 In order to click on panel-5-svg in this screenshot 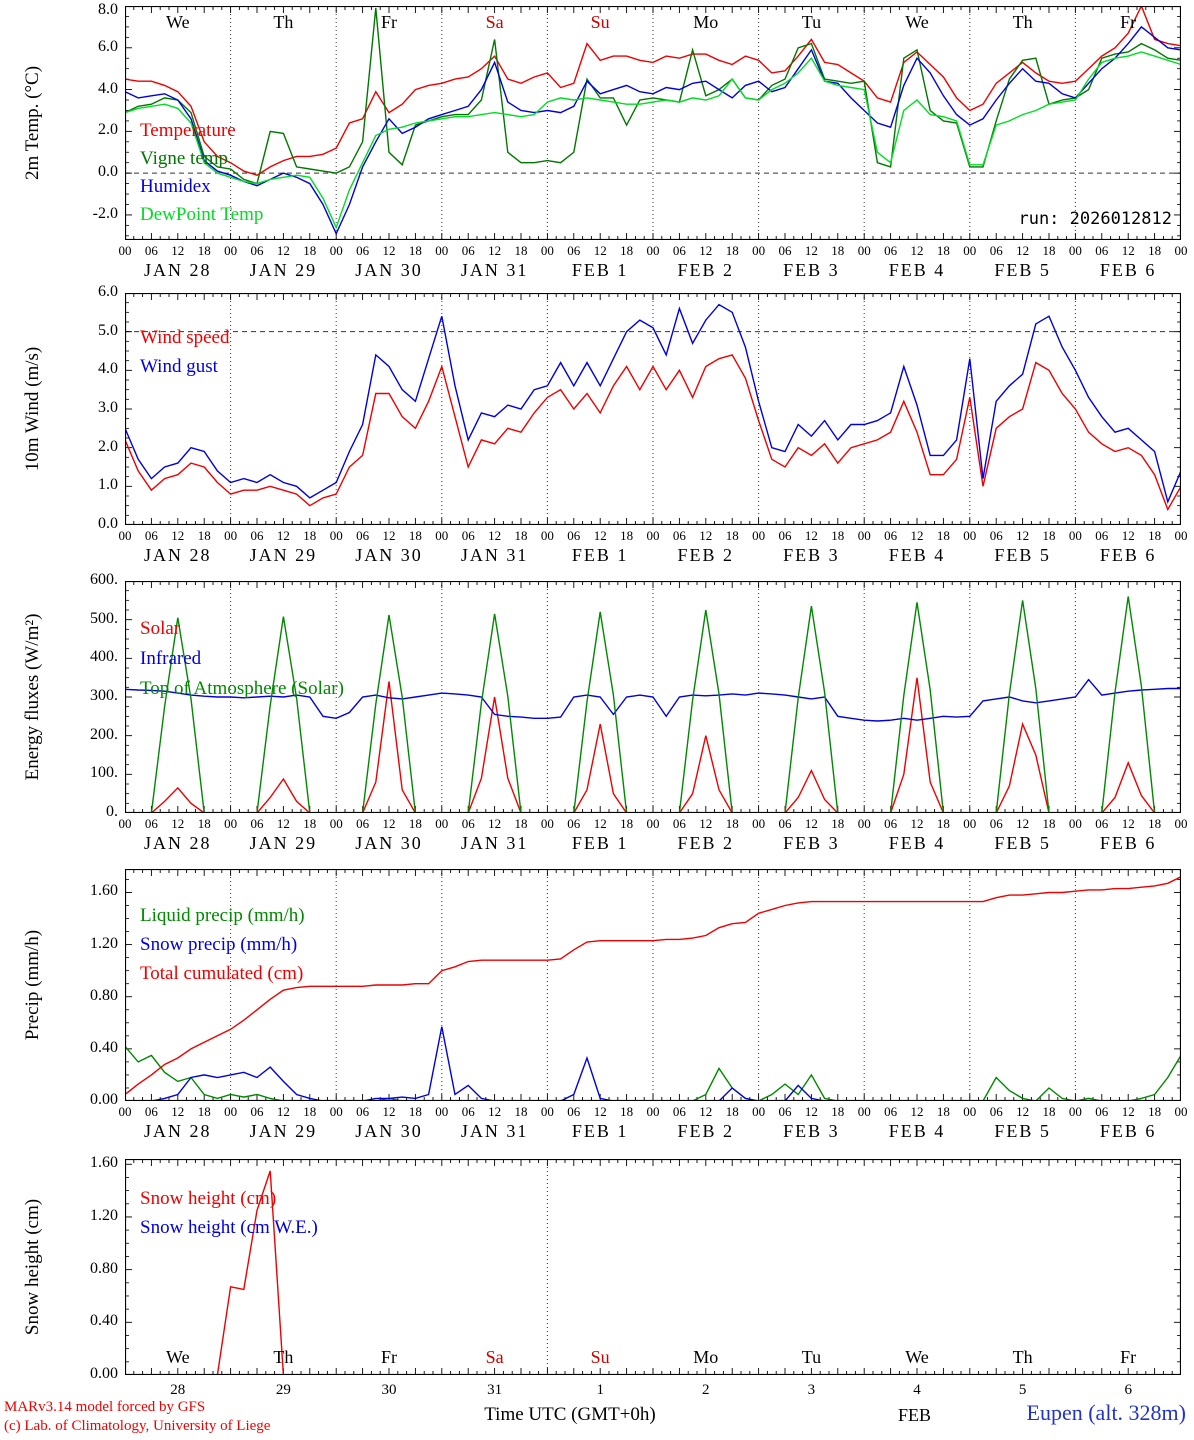, I will do `click(653, 1267)`.